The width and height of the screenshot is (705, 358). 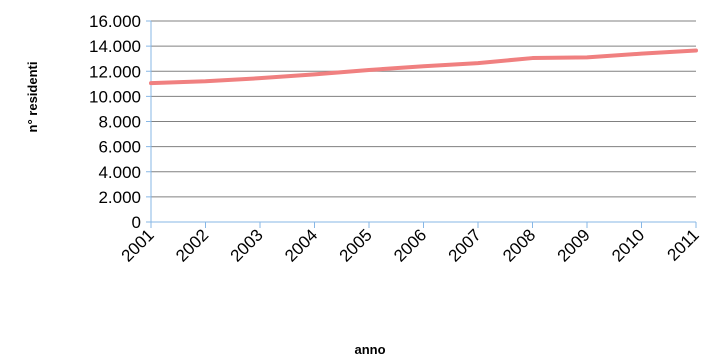 What do you see at coordinates (119, 197) in the screenshot?
I see `y-tick-label: 2.000` at bounding box center [119, 197].